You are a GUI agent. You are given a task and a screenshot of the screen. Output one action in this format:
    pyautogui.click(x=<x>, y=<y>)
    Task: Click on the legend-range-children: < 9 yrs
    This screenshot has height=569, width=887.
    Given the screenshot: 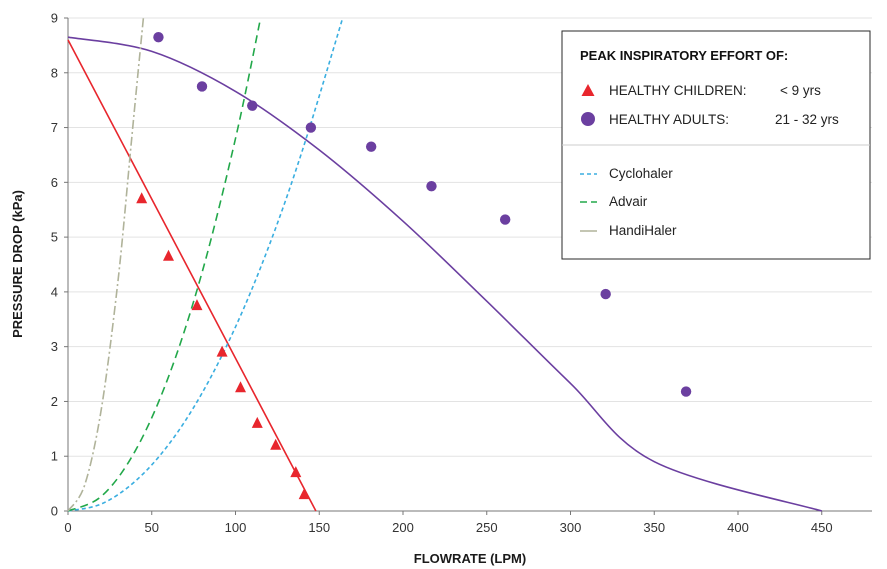 What is the action you would take?
    pyautogui.click(x=800, y=90)
    